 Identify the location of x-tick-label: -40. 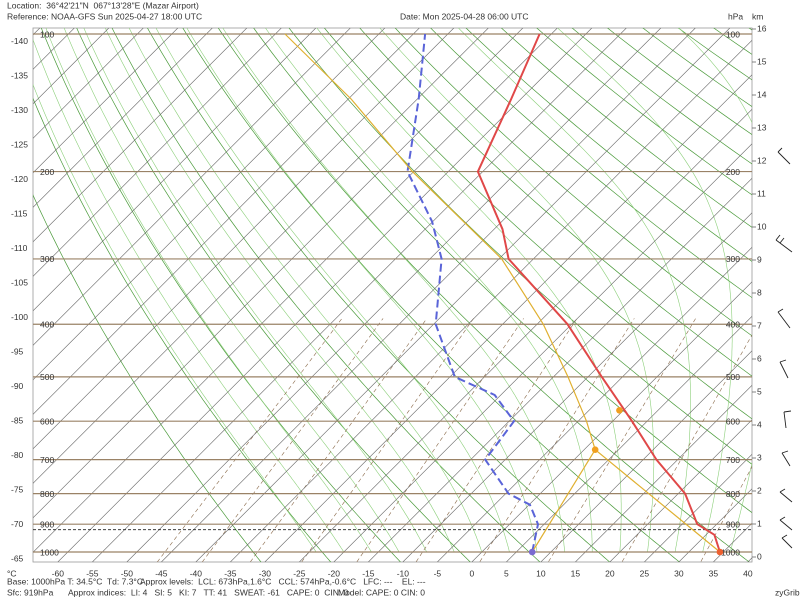
(196, 573).